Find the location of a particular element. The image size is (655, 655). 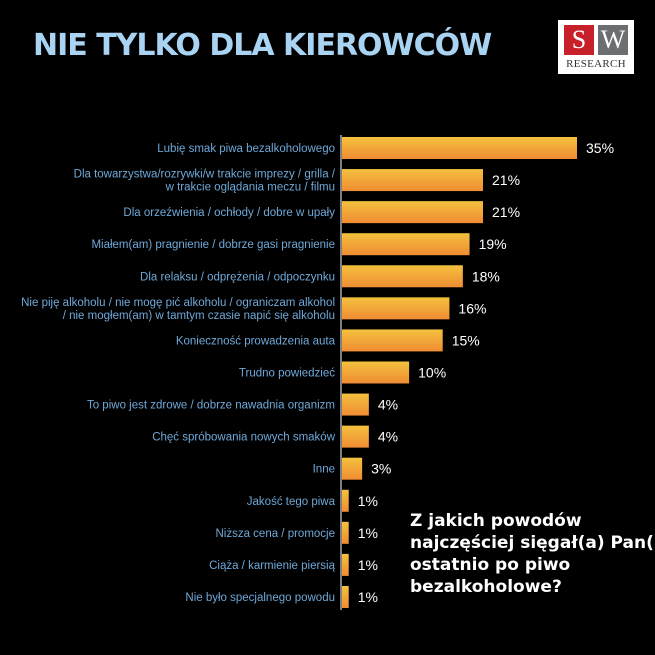

page-title: NIE TYLKO DLA KIEROWCÓW is located at coordinates (262, 45).